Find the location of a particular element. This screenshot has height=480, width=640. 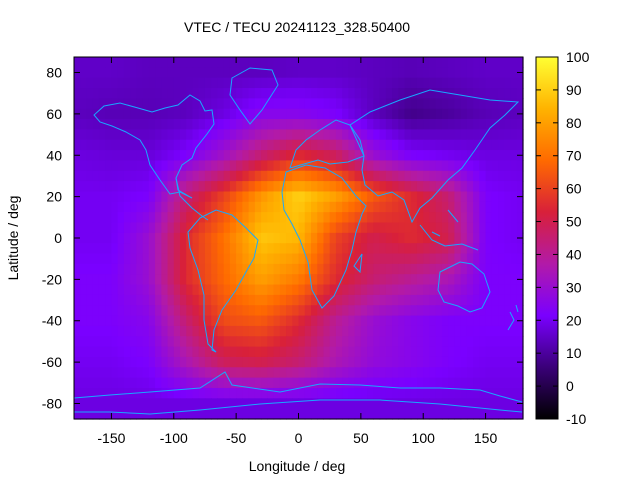

colorbar is located at coordinates (547, 238).